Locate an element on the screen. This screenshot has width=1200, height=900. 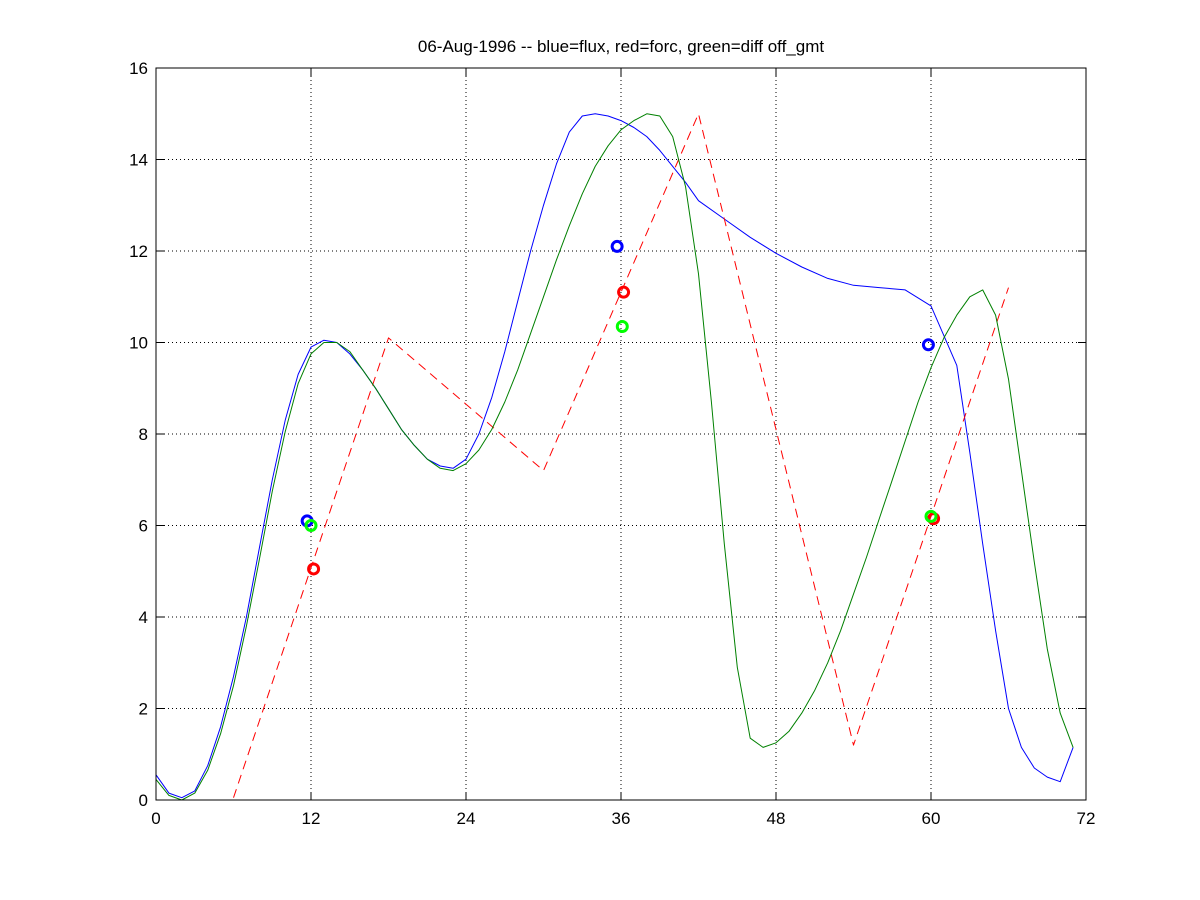
y-tick-label: 8 is located at coordinates (143, 434).